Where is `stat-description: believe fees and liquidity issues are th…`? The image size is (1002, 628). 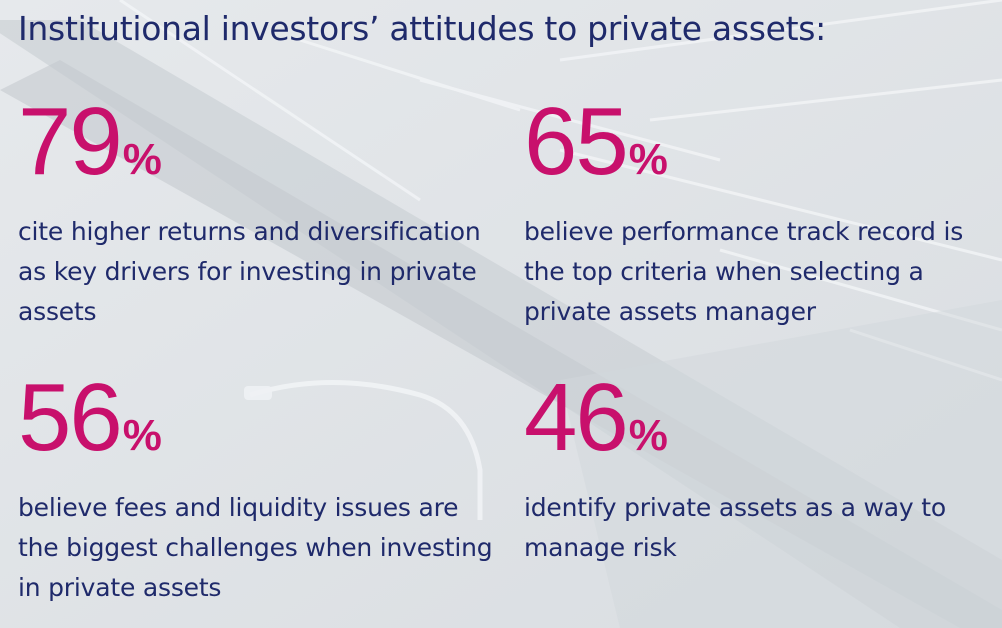 stat-description: believe fees and liquidity issues are th… is located at coordinates (255, 547).